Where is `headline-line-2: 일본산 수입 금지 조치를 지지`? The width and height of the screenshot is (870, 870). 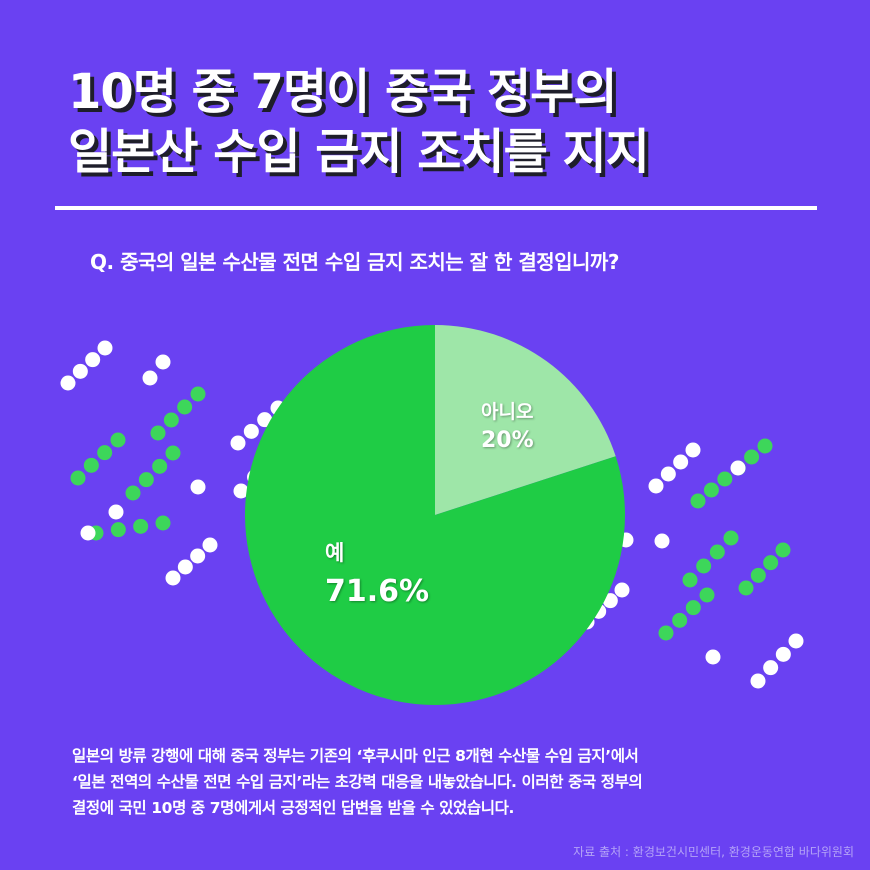
headline-line-2: 일본산 수입 금지 조치를 지지 is located at coordinates (359, 152).